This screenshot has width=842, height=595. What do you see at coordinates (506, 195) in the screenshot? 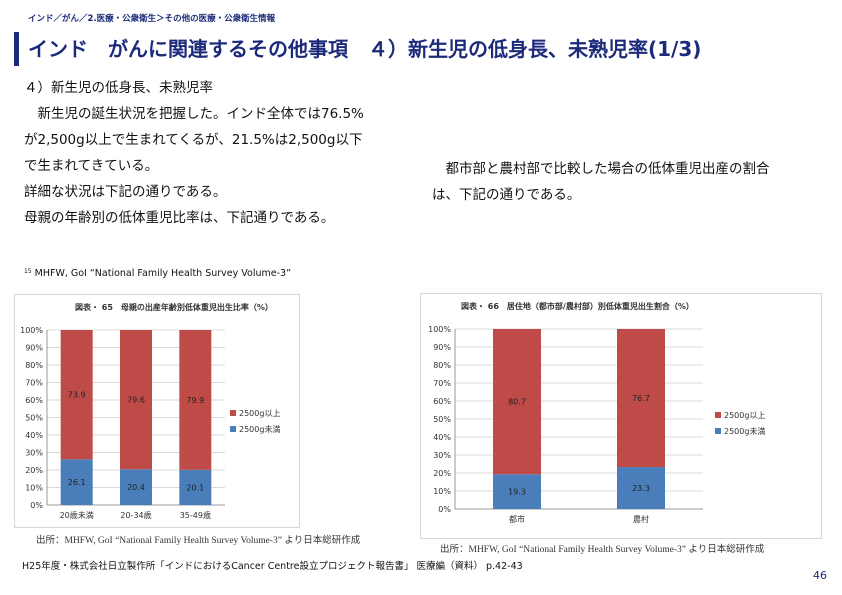
I see `right-line-2: は、下記の通りである。` at bounding box center [506, 195].